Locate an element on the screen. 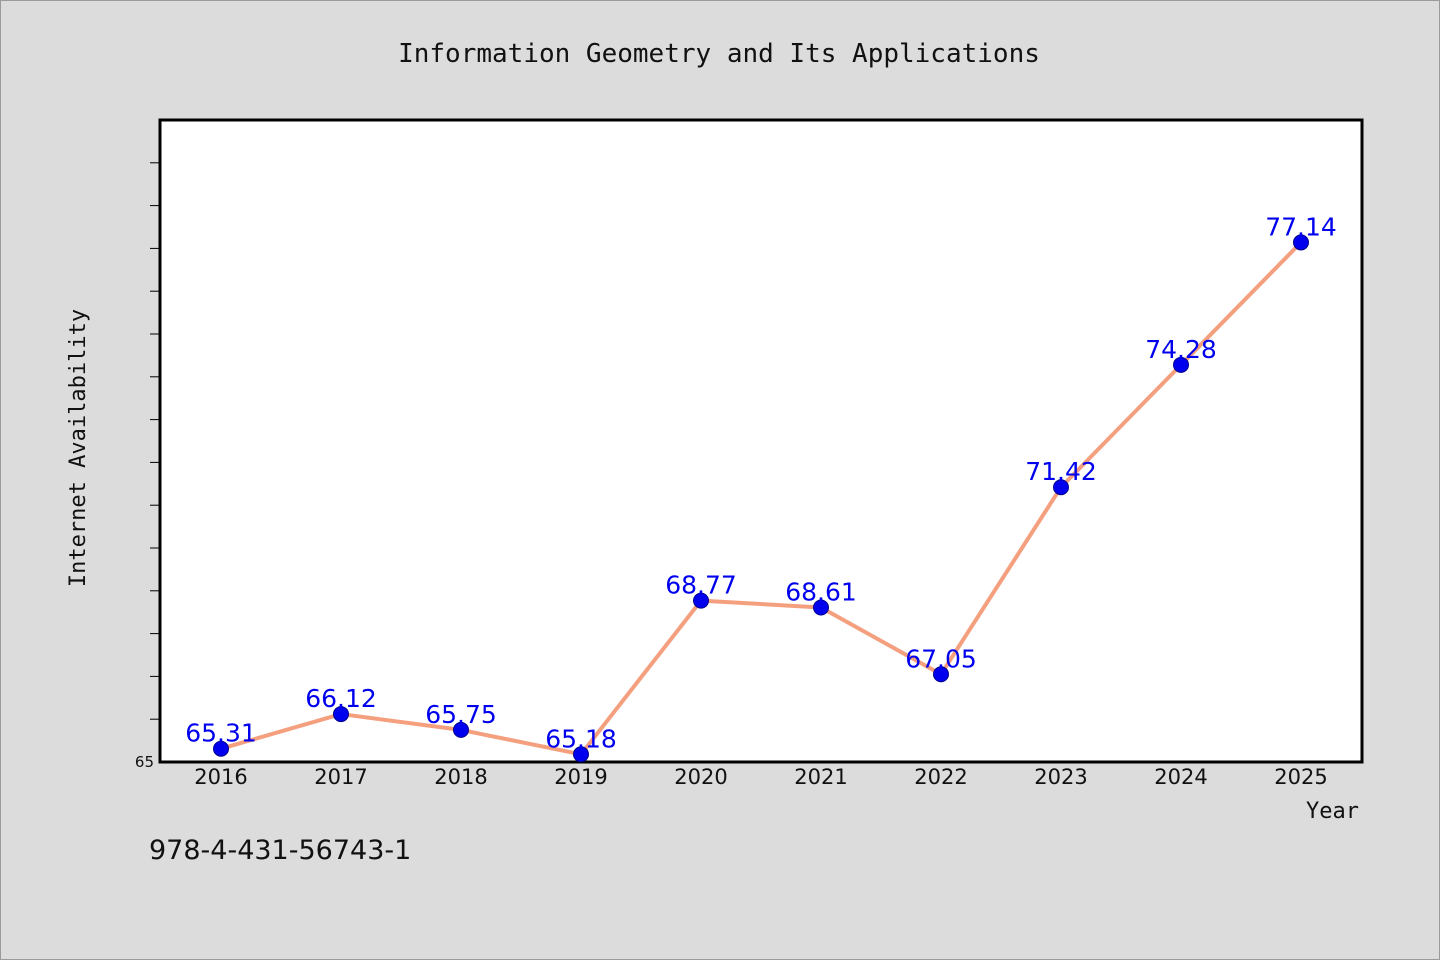  x-tick-label-2025: 2025 is located at coordinates (1300, 777).